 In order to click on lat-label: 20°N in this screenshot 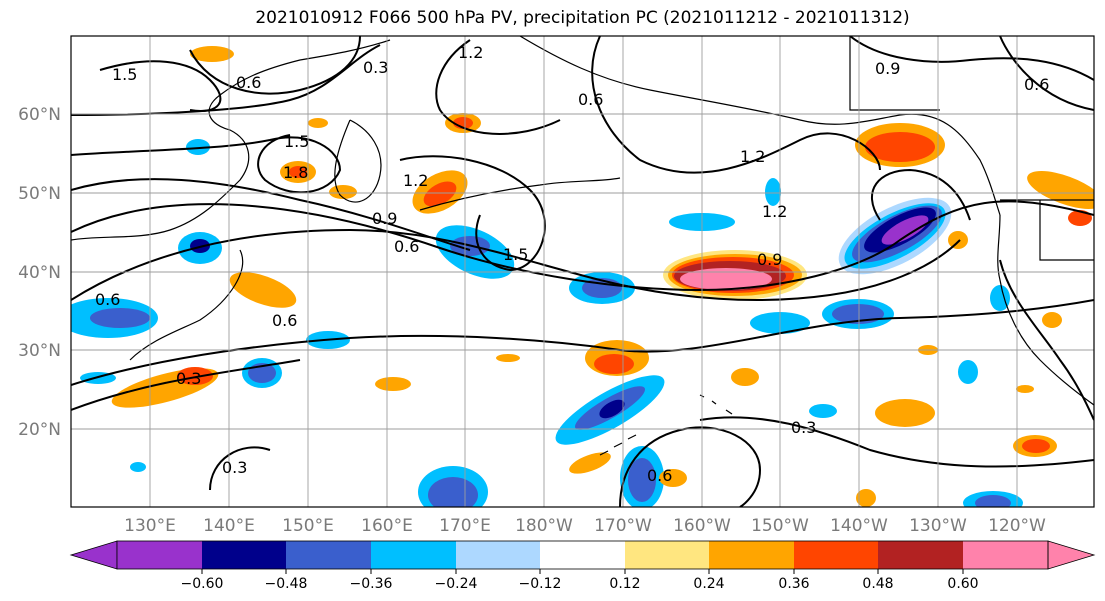, I will do `click(39, 430)`.